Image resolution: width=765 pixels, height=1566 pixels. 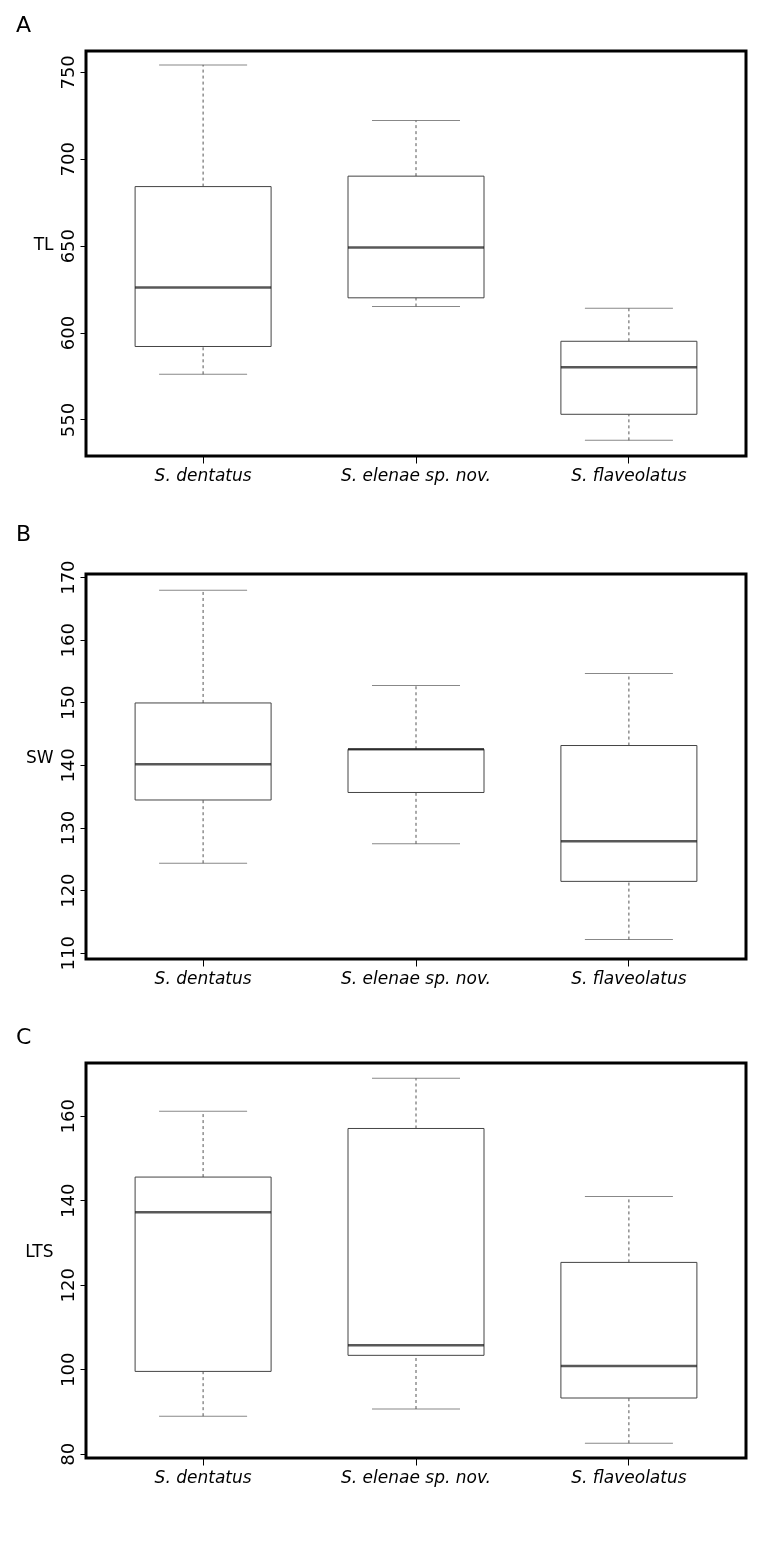 I want to click on y-tick-label: 650, so click(x=67, y=246).